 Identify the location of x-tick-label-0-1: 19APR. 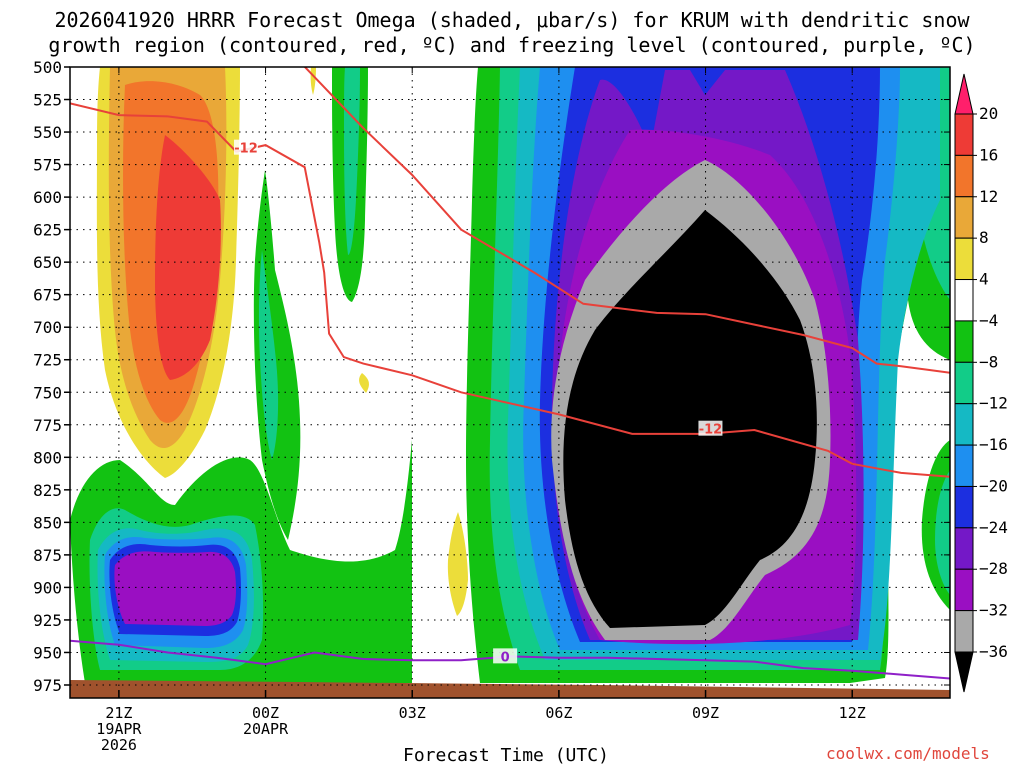
(119, 729).